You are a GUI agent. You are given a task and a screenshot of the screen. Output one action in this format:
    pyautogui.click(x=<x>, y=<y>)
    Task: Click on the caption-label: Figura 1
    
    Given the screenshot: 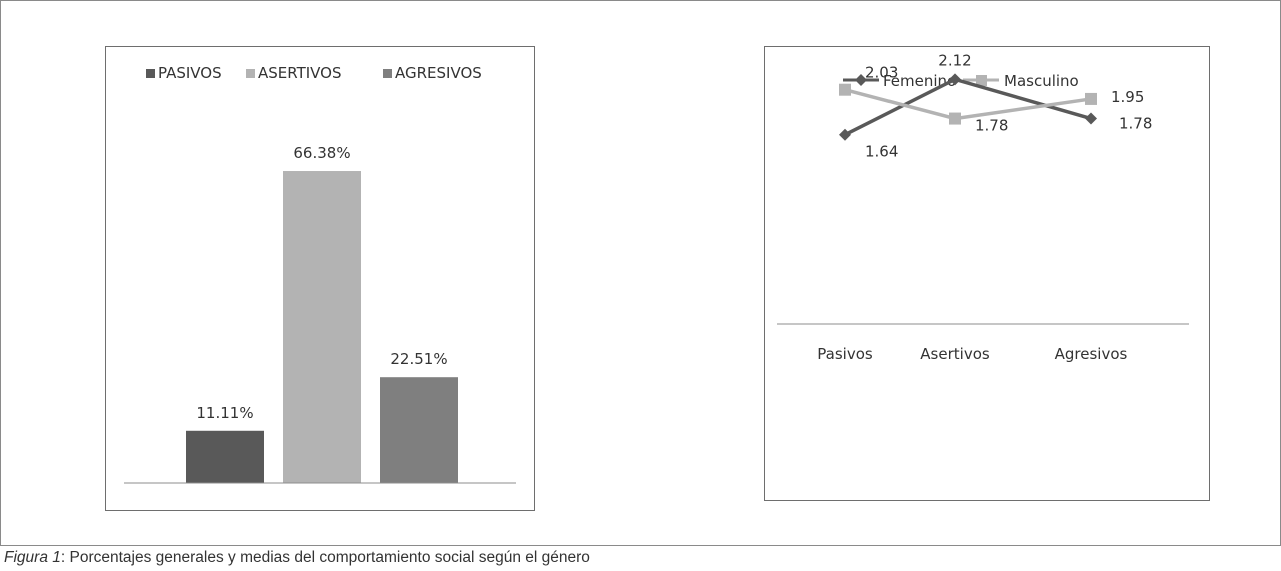 What is the action you would take?
    pyautogui.click(x=32, y=557)
    